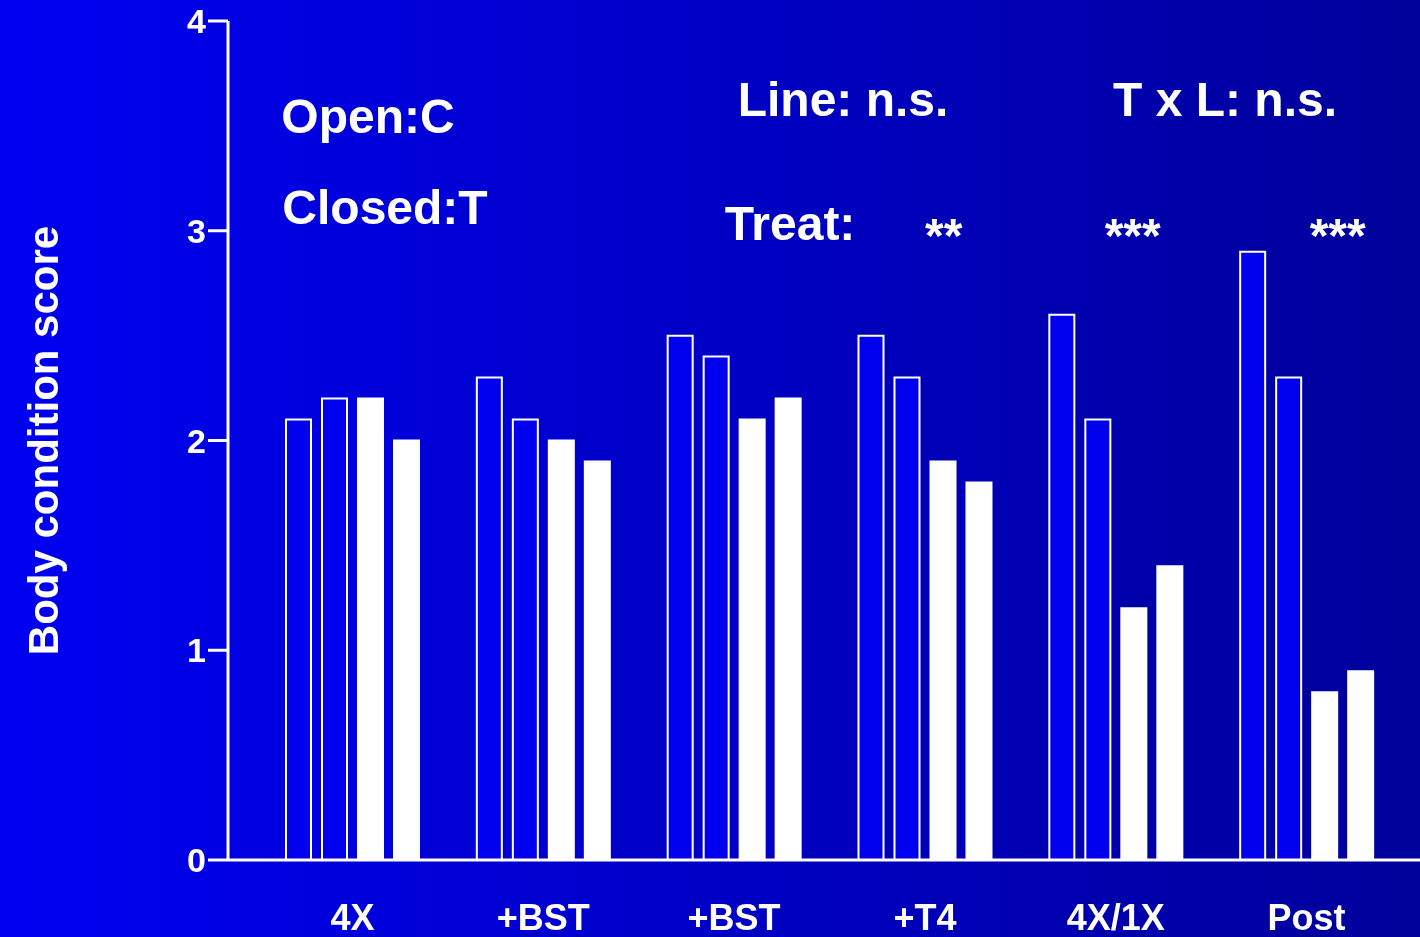 This screenshot has height=937, width=1420. Describe the element at coordinates (843, 99) in the screenshot. I see `annotation: Line: n.s.` at that location.